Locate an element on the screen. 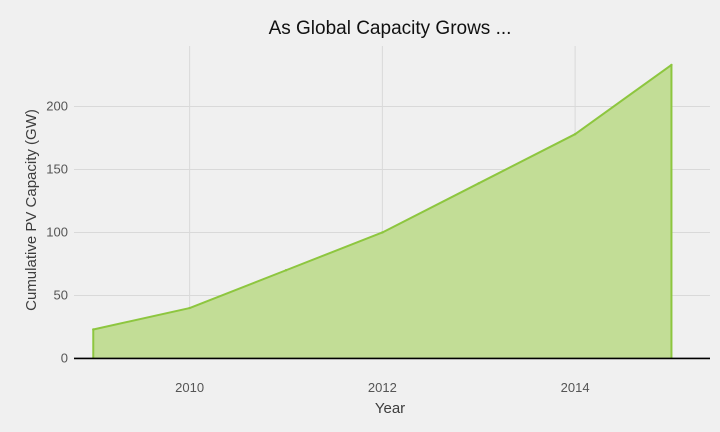  x-tick-label: 2012 is located at coordinates (382, 387).